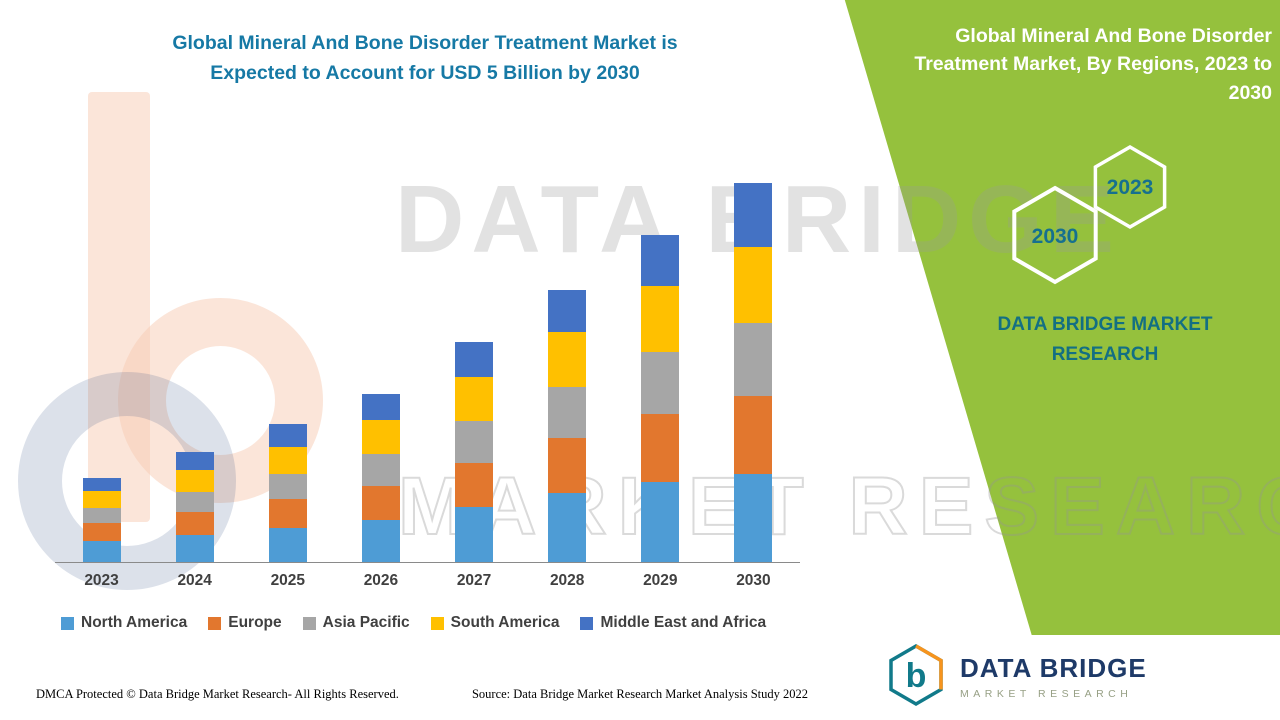 Image resolution: width=1280 pixels, height=720 pixels. Describe the element at coordinates (660, 580) in the screenshot. I see `x-axis-label: 2029` at that location.